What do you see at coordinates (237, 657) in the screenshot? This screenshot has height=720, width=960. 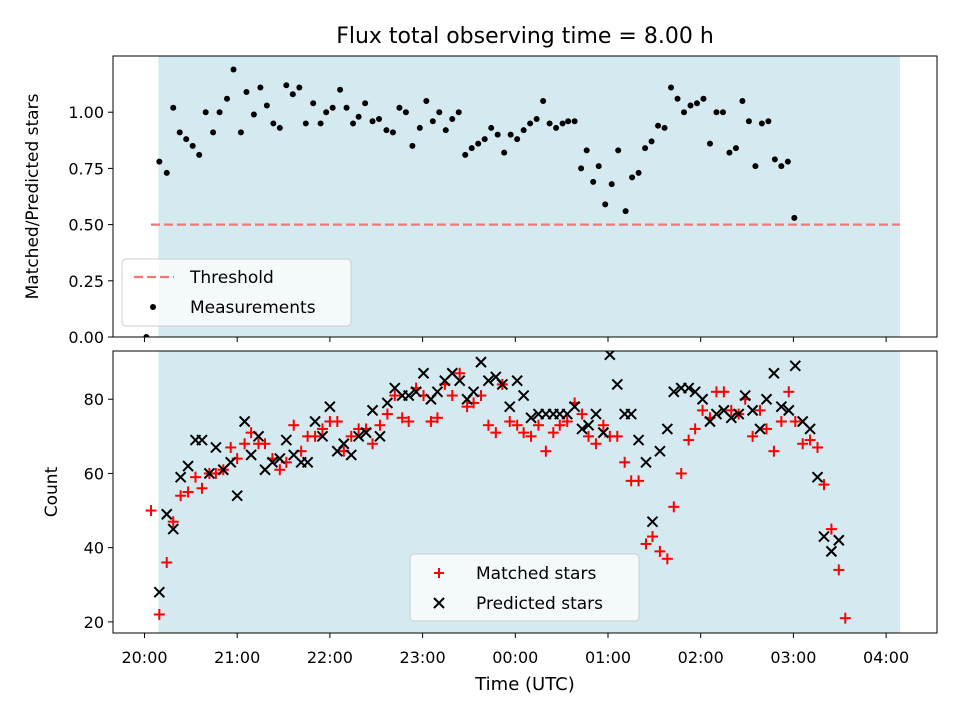 I see `x-tick-label: 21:00` at bounding box center [237, 657].